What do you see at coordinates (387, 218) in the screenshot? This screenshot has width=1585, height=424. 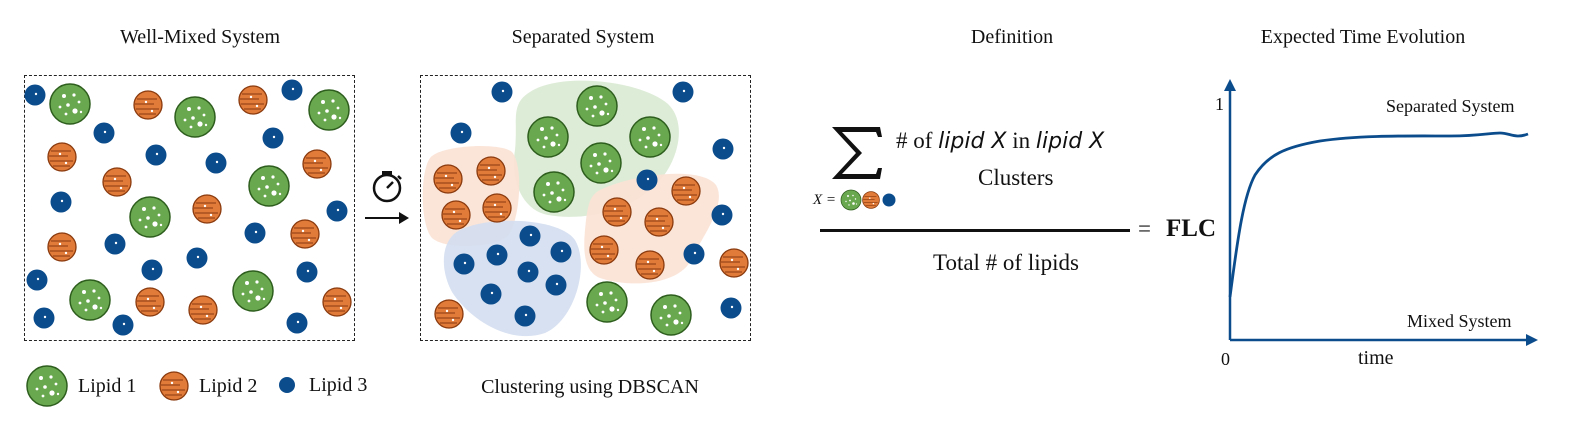 I see `arrow-right-icon` at bounding box center [387, 218].